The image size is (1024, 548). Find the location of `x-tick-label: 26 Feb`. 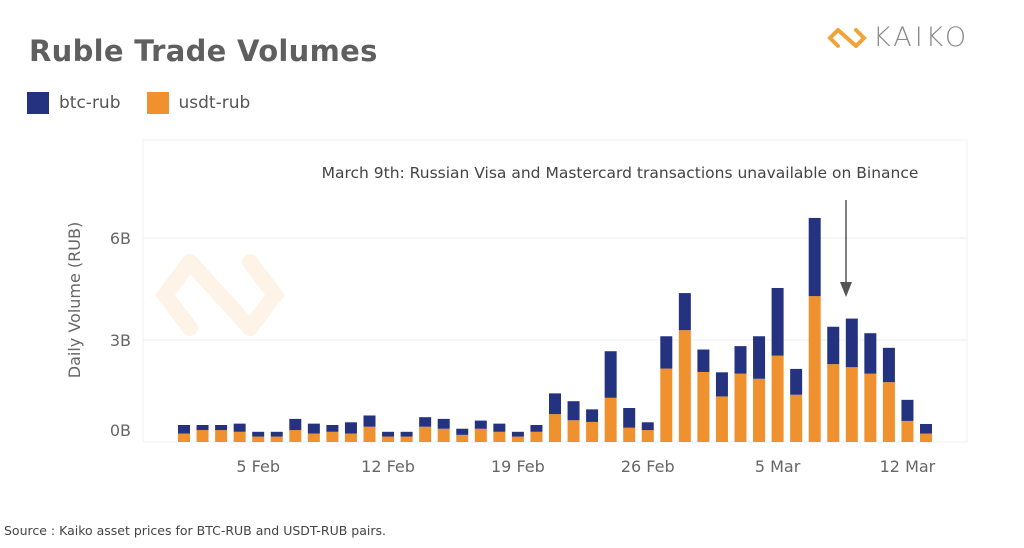

x-tick-label: 26 Feb is located at coordinates (648, 466).